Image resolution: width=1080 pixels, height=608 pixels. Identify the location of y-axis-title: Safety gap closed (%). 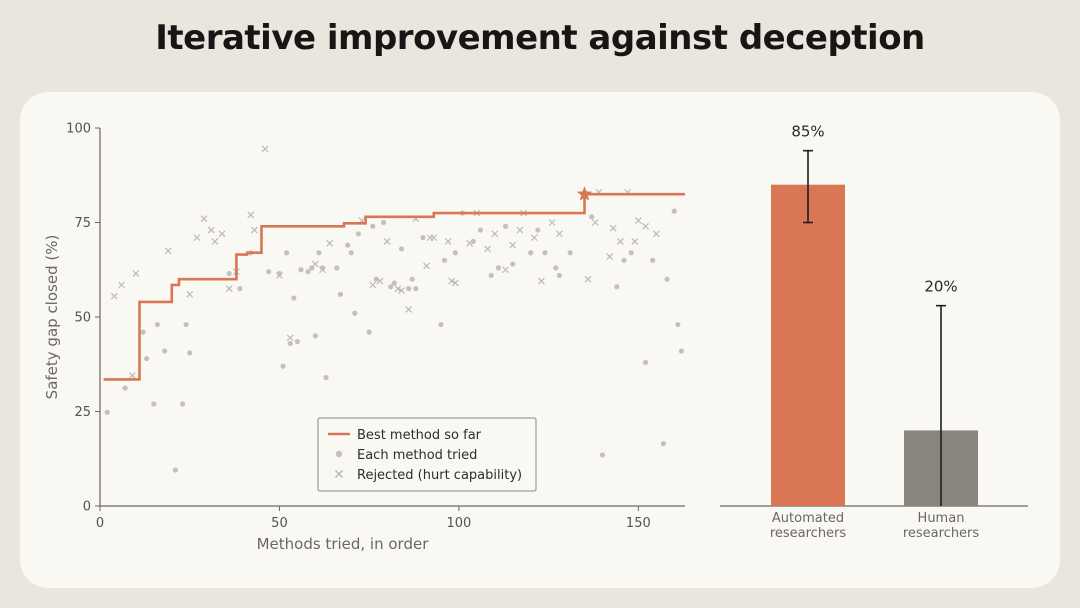
(52, 317).